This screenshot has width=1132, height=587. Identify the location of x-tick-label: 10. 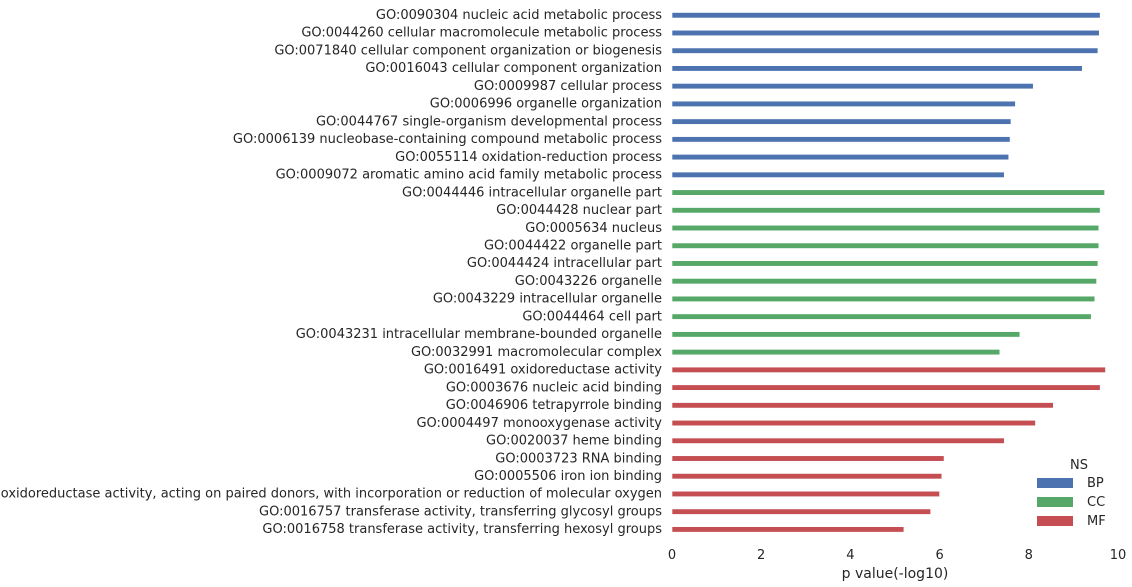
(1118, 555).